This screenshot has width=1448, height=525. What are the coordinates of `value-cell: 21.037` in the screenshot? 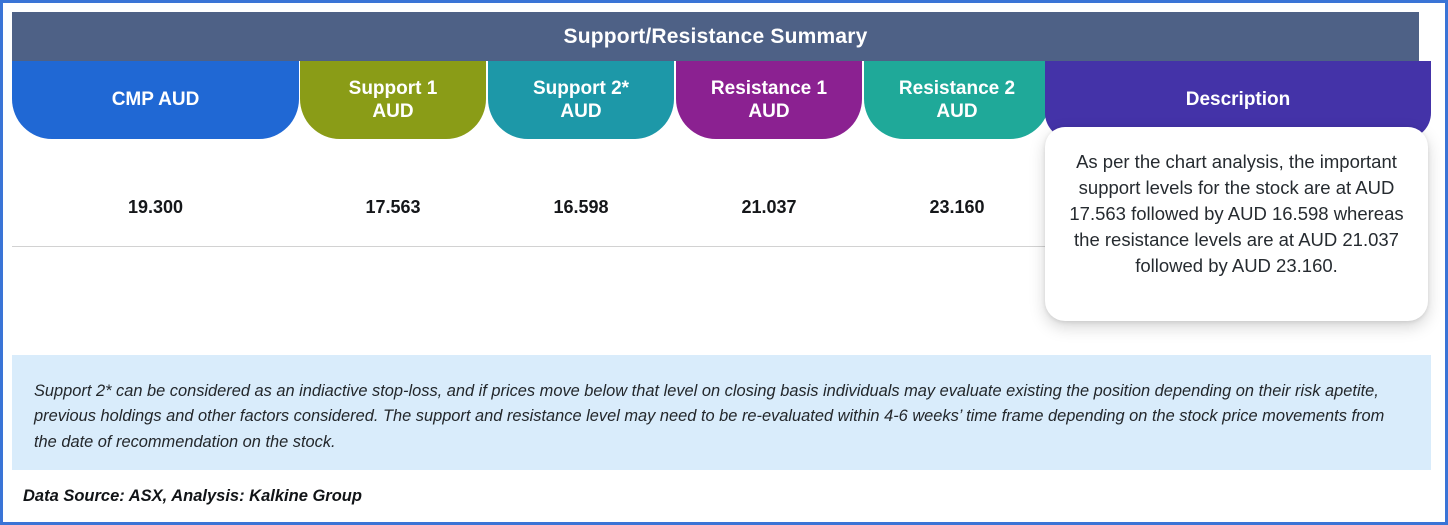 It's located at (769, 207).